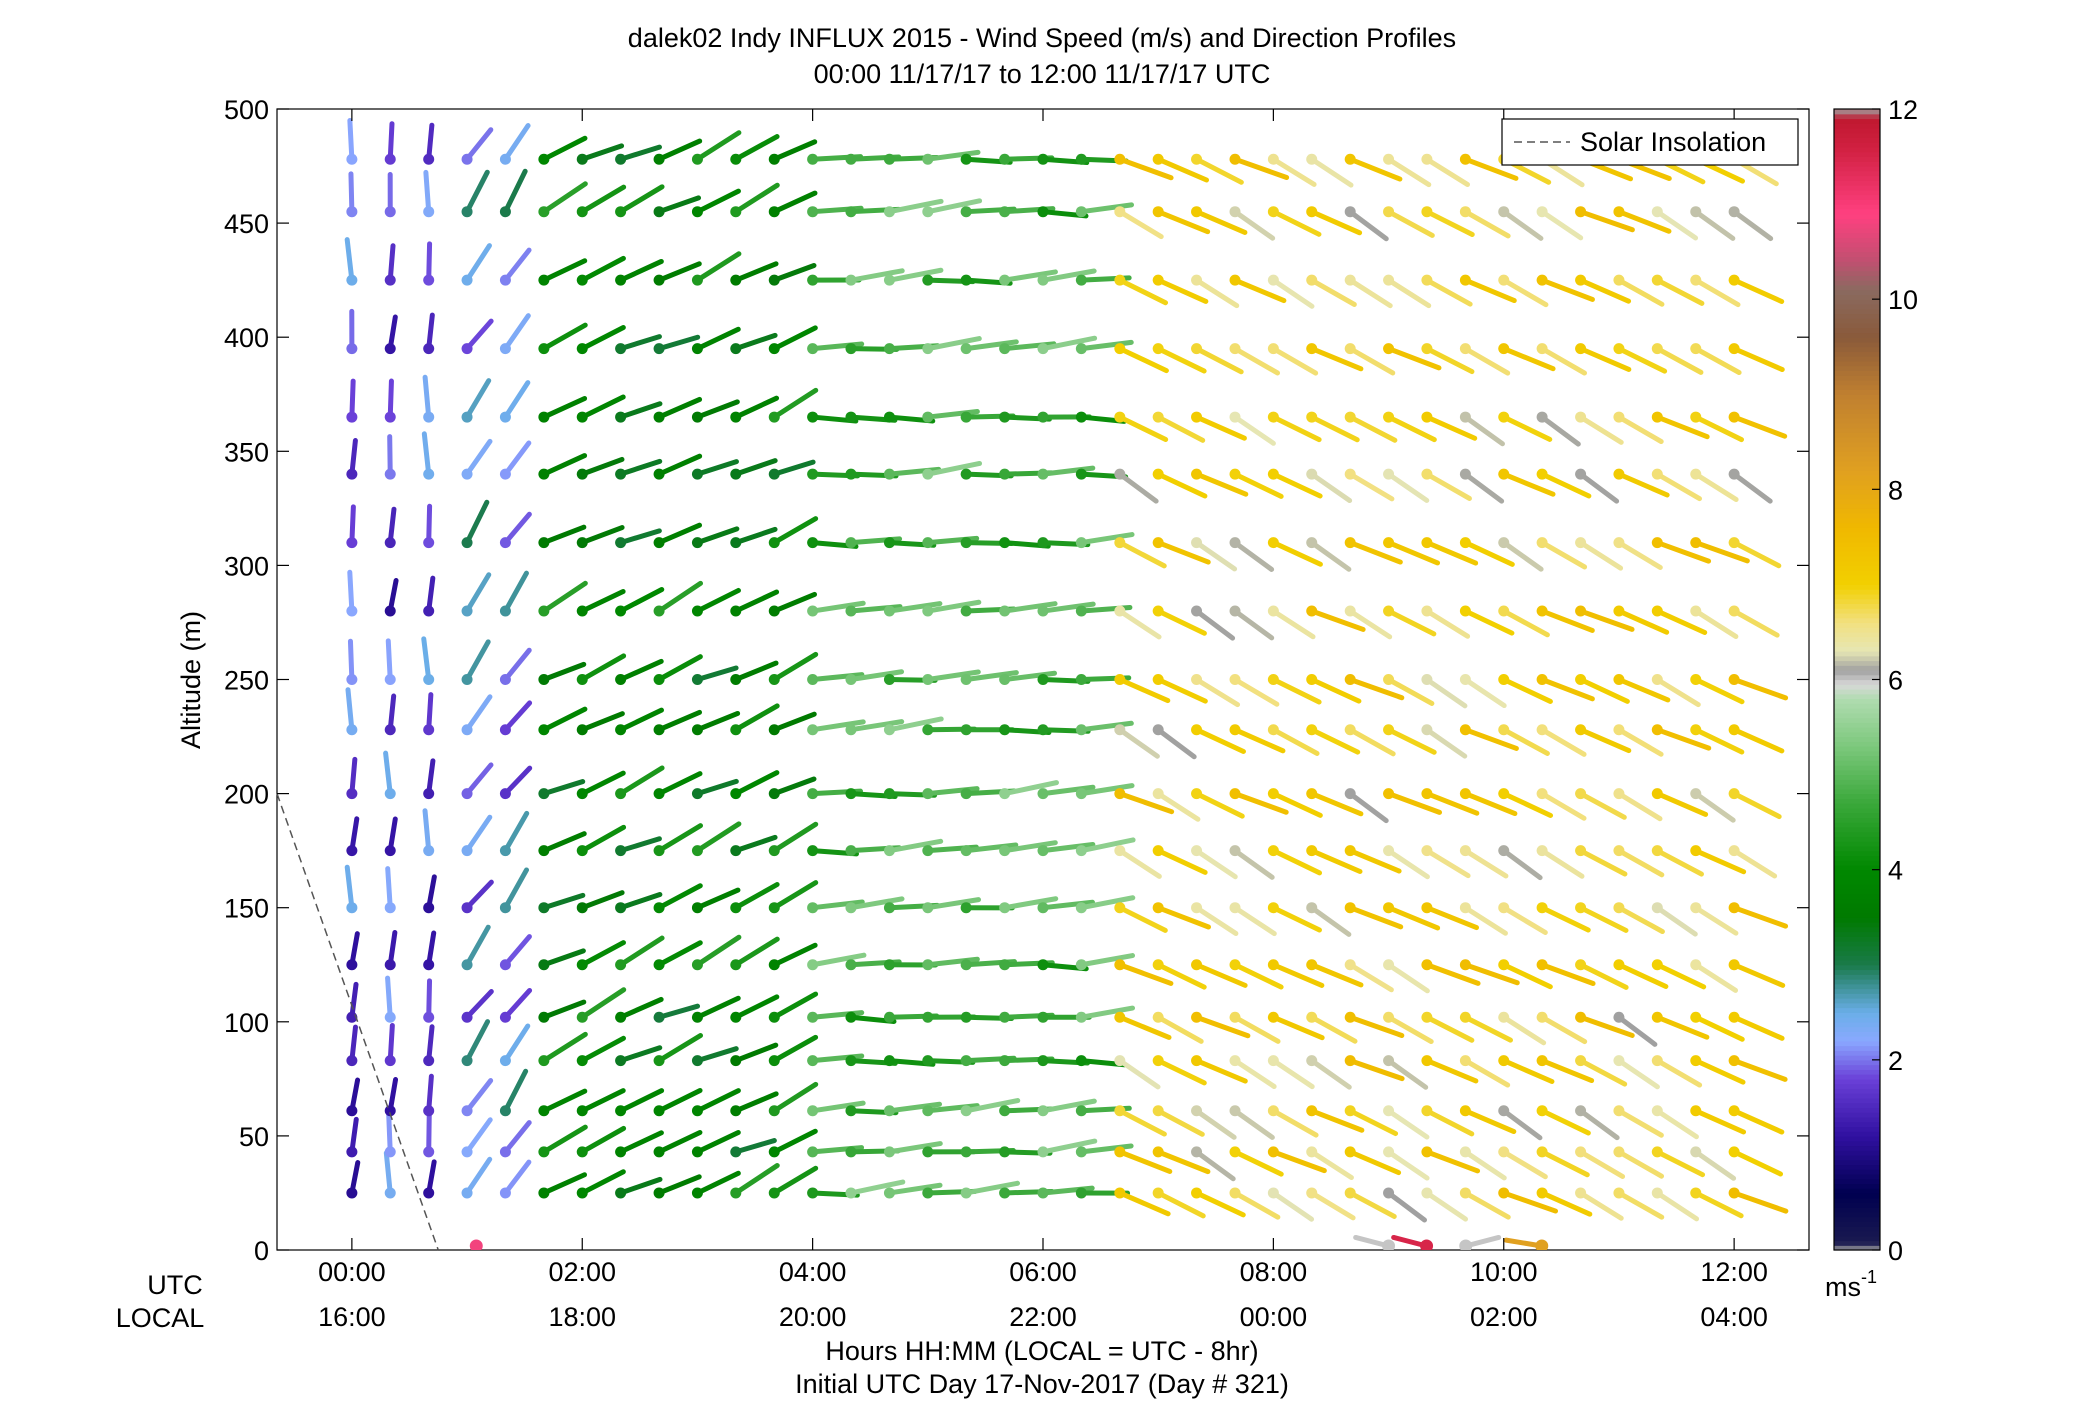 The height and width of the screenshot is (1425, 2098). What do you see at coordinates (582, 1317) in the screenshot?
I see `x-tick-label-local: 18:00` at bounding box center [582, 1317].